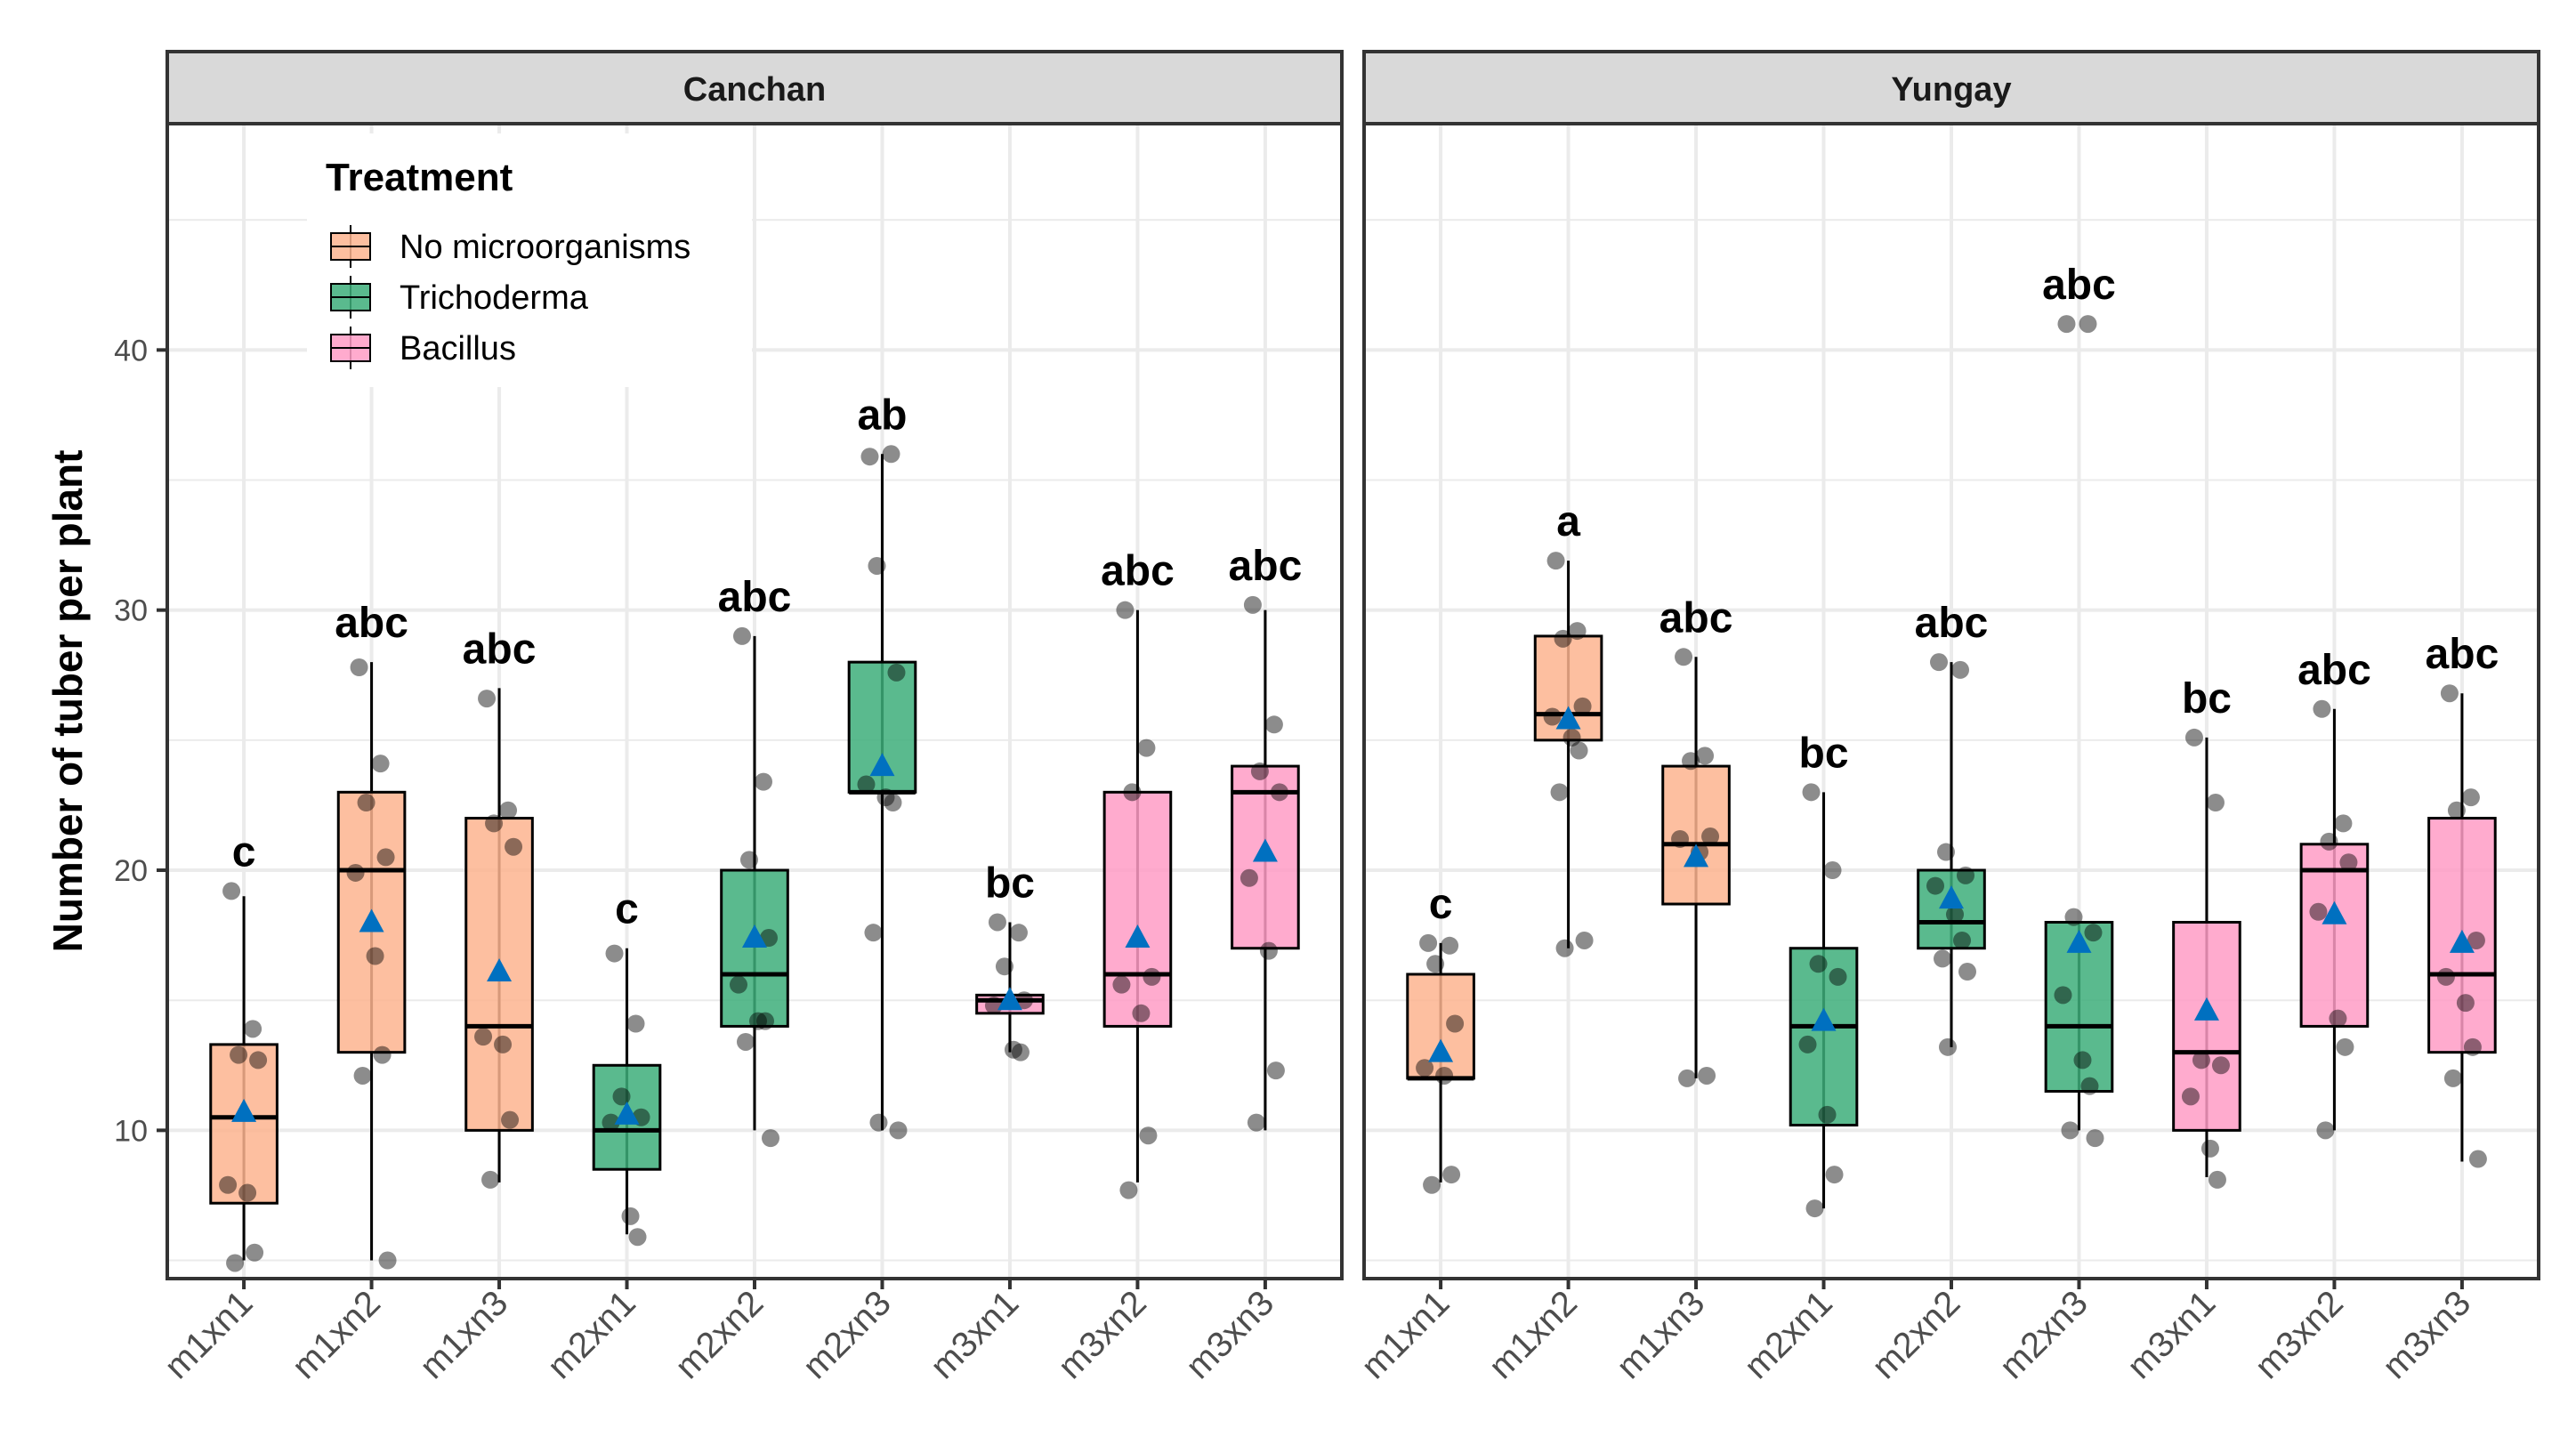 The width and height of the screenshot is (2576, 1453). What do you see at coordinates (1229, 1334) in the screenshot?
I see `x-tick-label: m3xn3` at bounding box center [1229, 1334].